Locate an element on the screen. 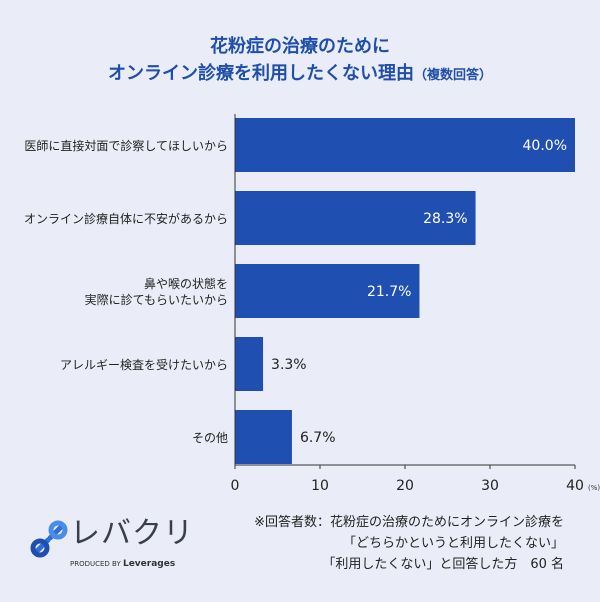 Image resolution: width=600 pixels, height=602 pixels. data-label: 28.3% is located at coordinates (445, 219).